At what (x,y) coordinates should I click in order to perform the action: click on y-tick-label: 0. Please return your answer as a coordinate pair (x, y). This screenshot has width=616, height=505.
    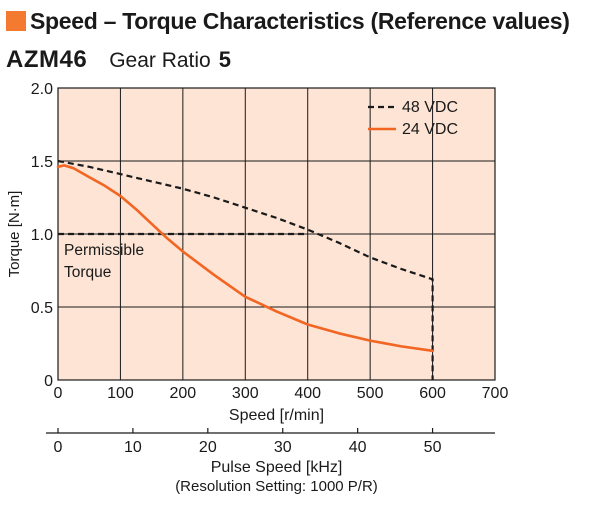
    Looking at the image, I should click on (48, 381).